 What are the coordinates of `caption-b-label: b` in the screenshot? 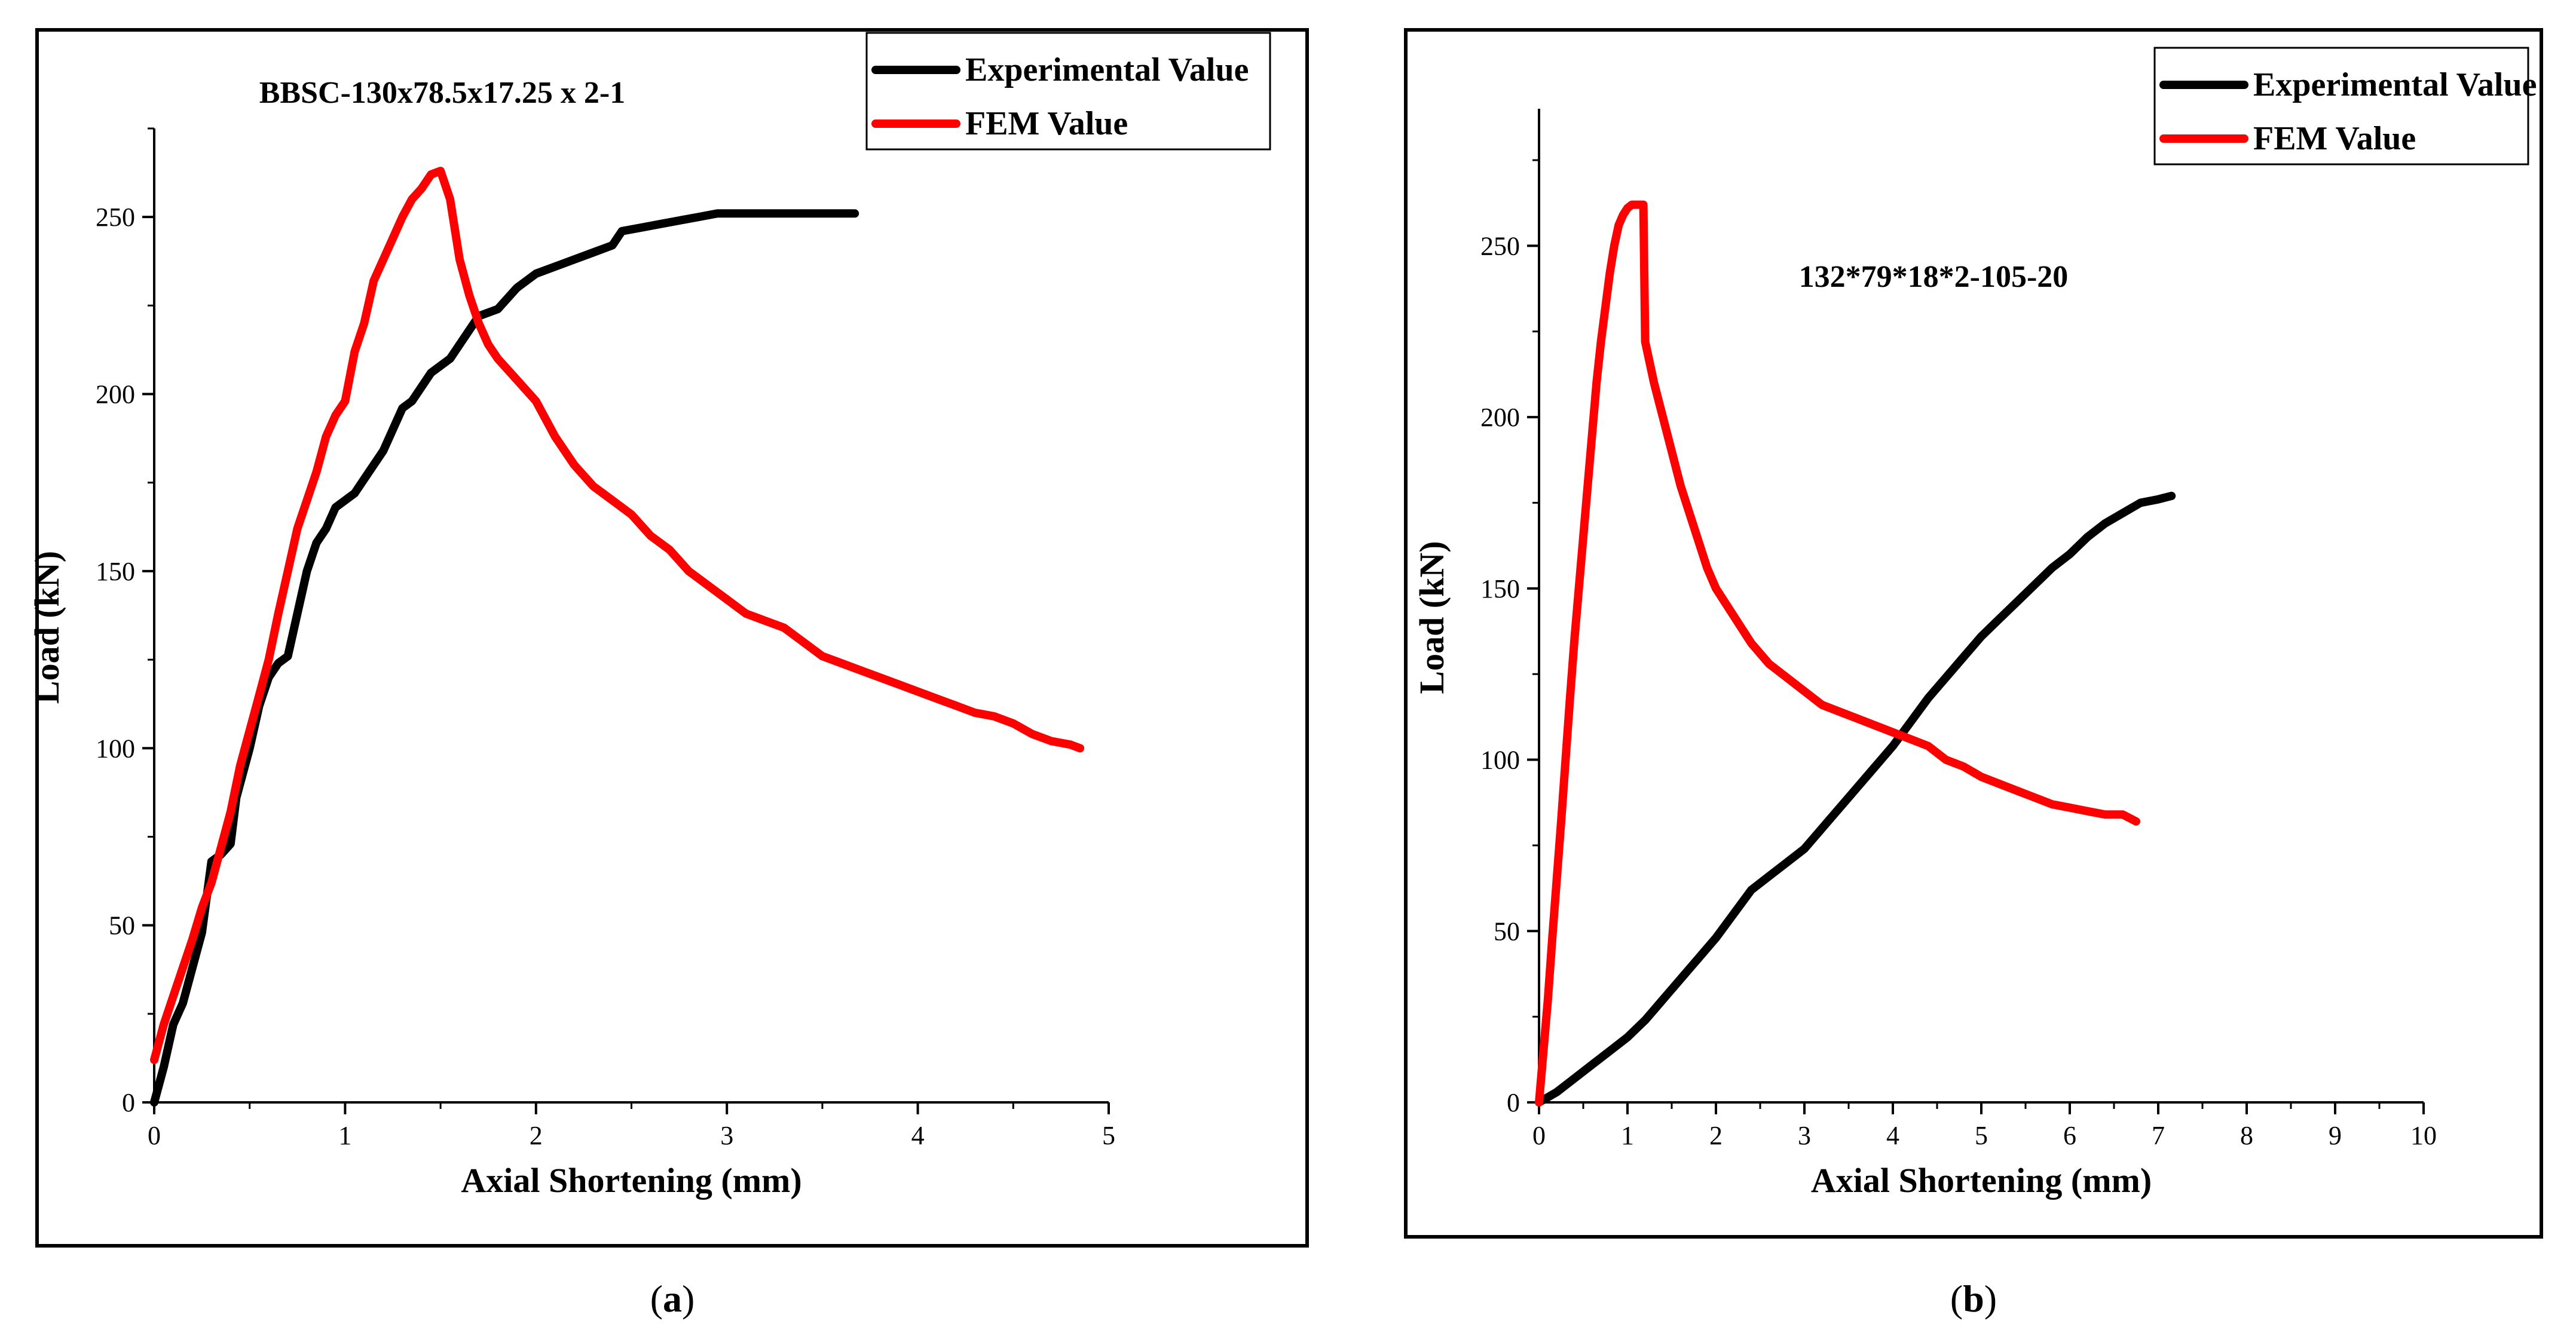 It's located at (1973, 1299).